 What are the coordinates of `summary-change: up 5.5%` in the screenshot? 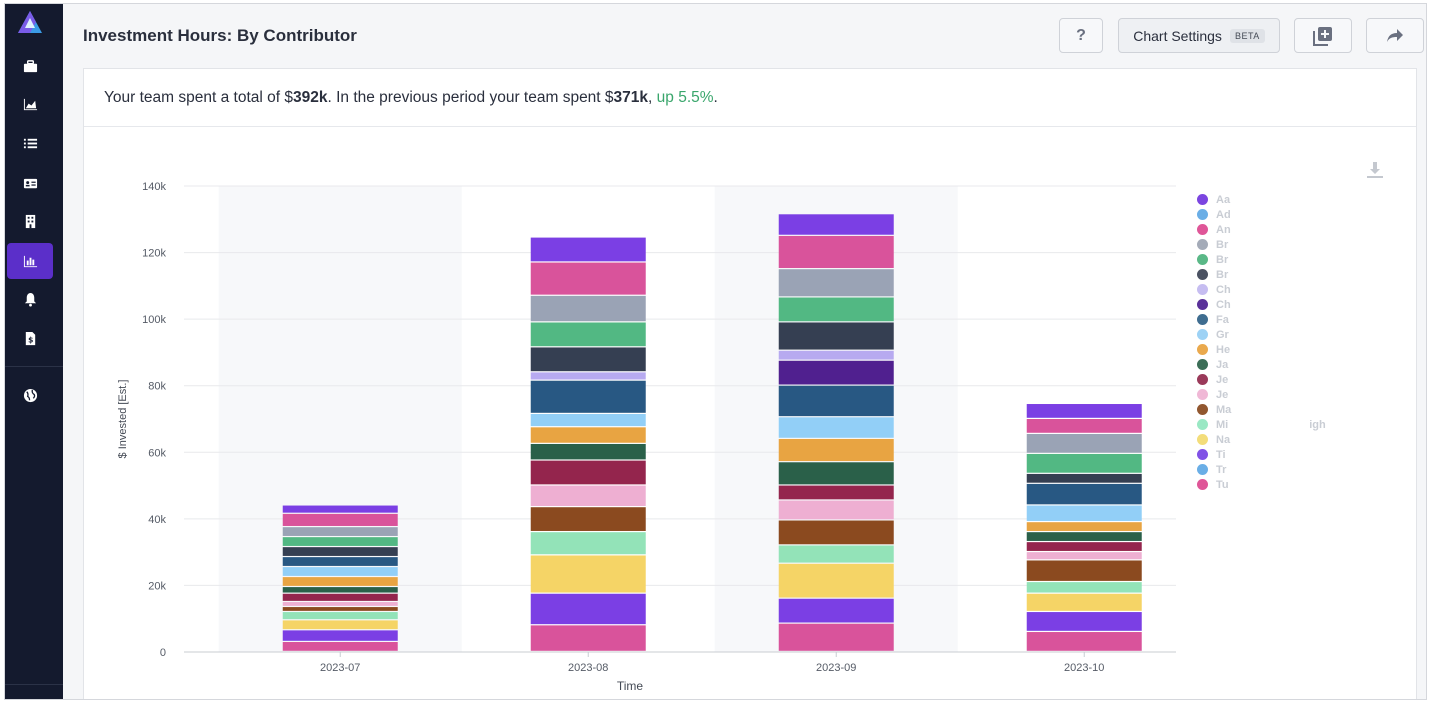 It's located at (685, 97).